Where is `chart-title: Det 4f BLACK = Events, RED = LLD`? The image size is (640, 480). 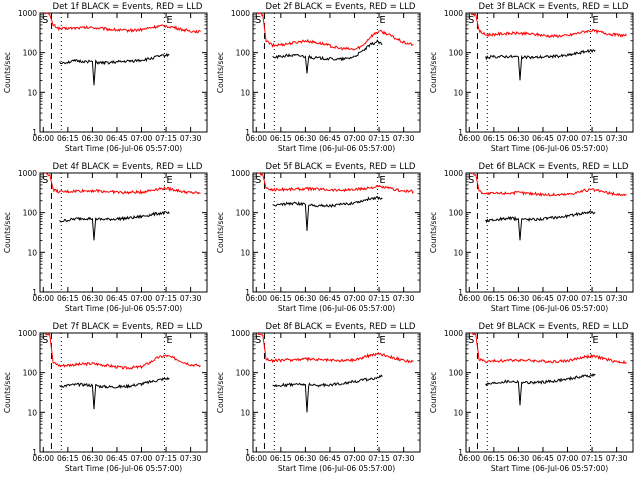 chart-title: Det 4f BLACK = Events, RED = LLD is located at coordinates (128, 167).